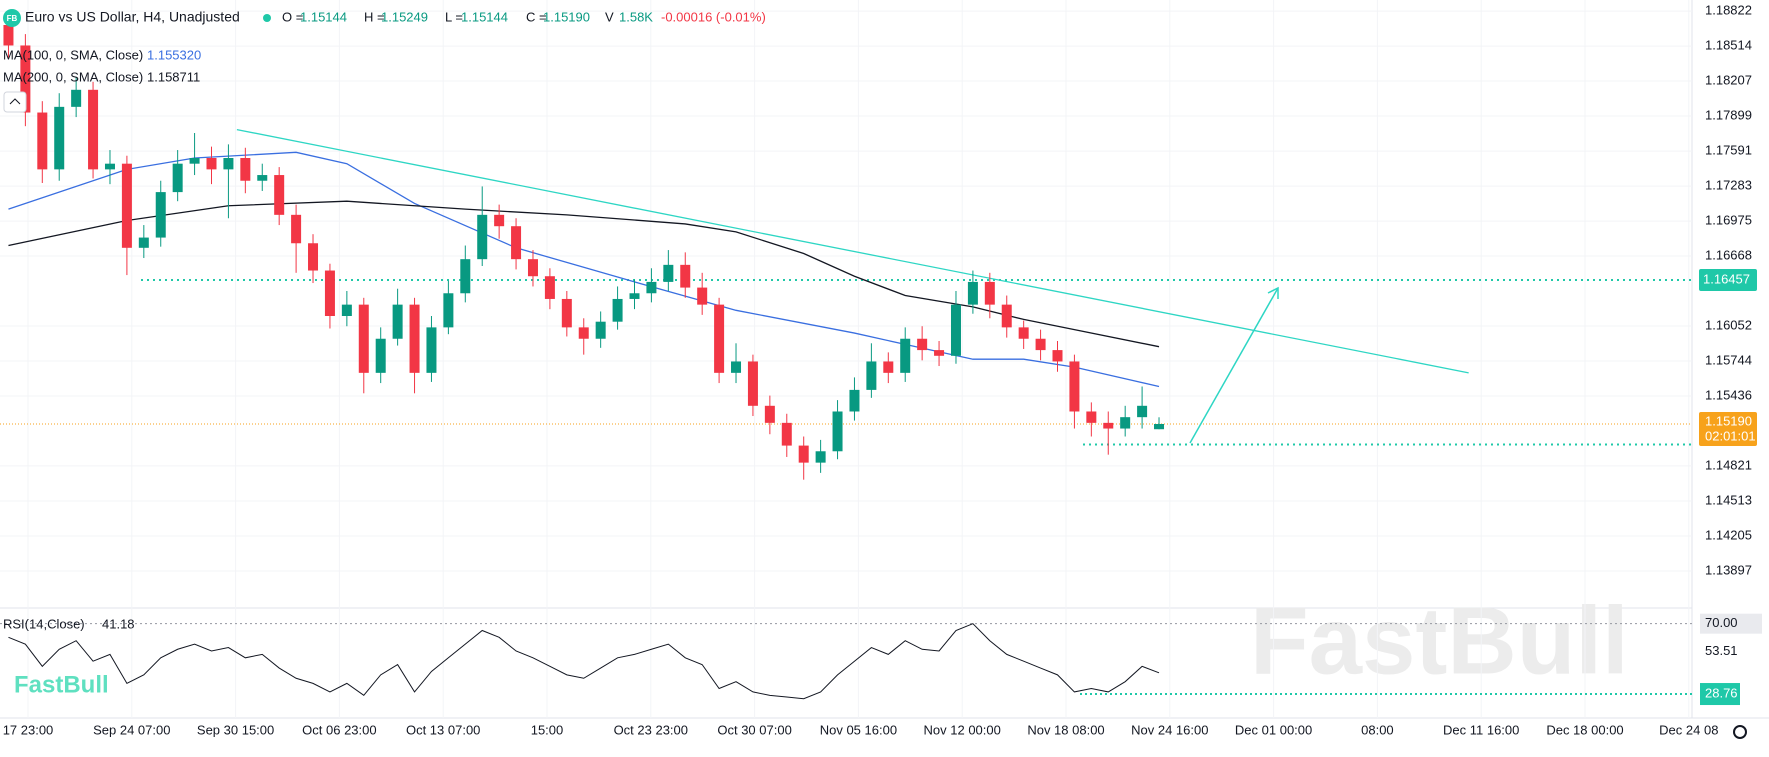  What do you see at coordinates (858, 729) in the screenshot?
I see `x-tick-label: Nov 05 16:00` at bounding box center [858, 729].